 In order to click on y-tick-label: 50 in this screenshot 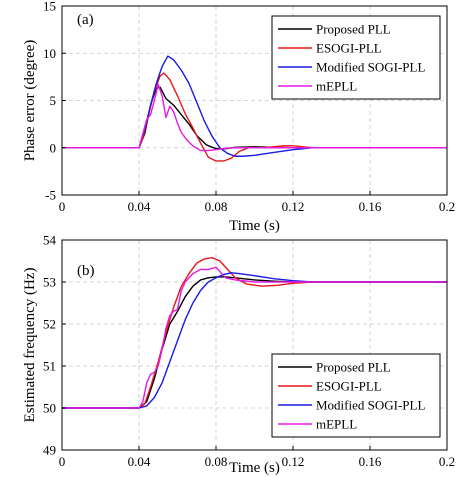, I will do `click(49, 408)`.